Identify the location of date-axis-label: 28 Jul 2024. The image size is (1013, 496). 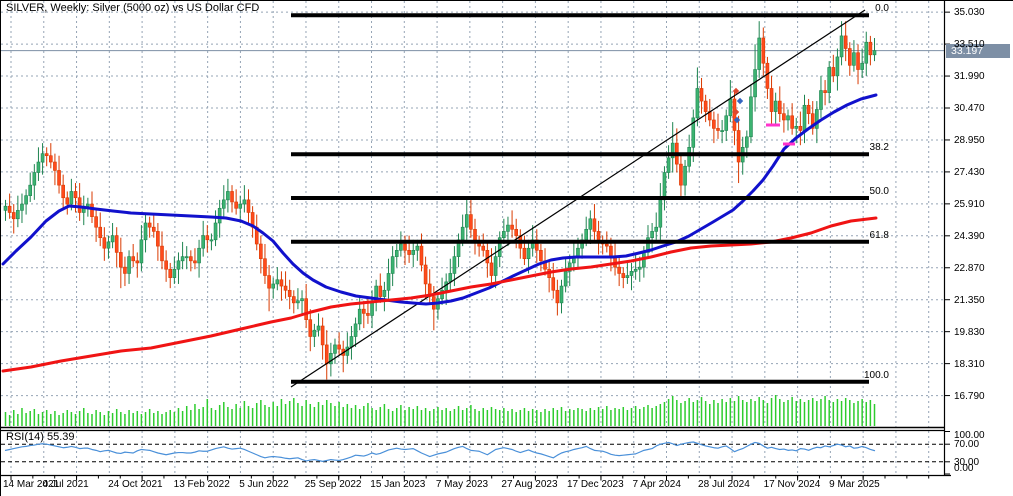
(724, 484).